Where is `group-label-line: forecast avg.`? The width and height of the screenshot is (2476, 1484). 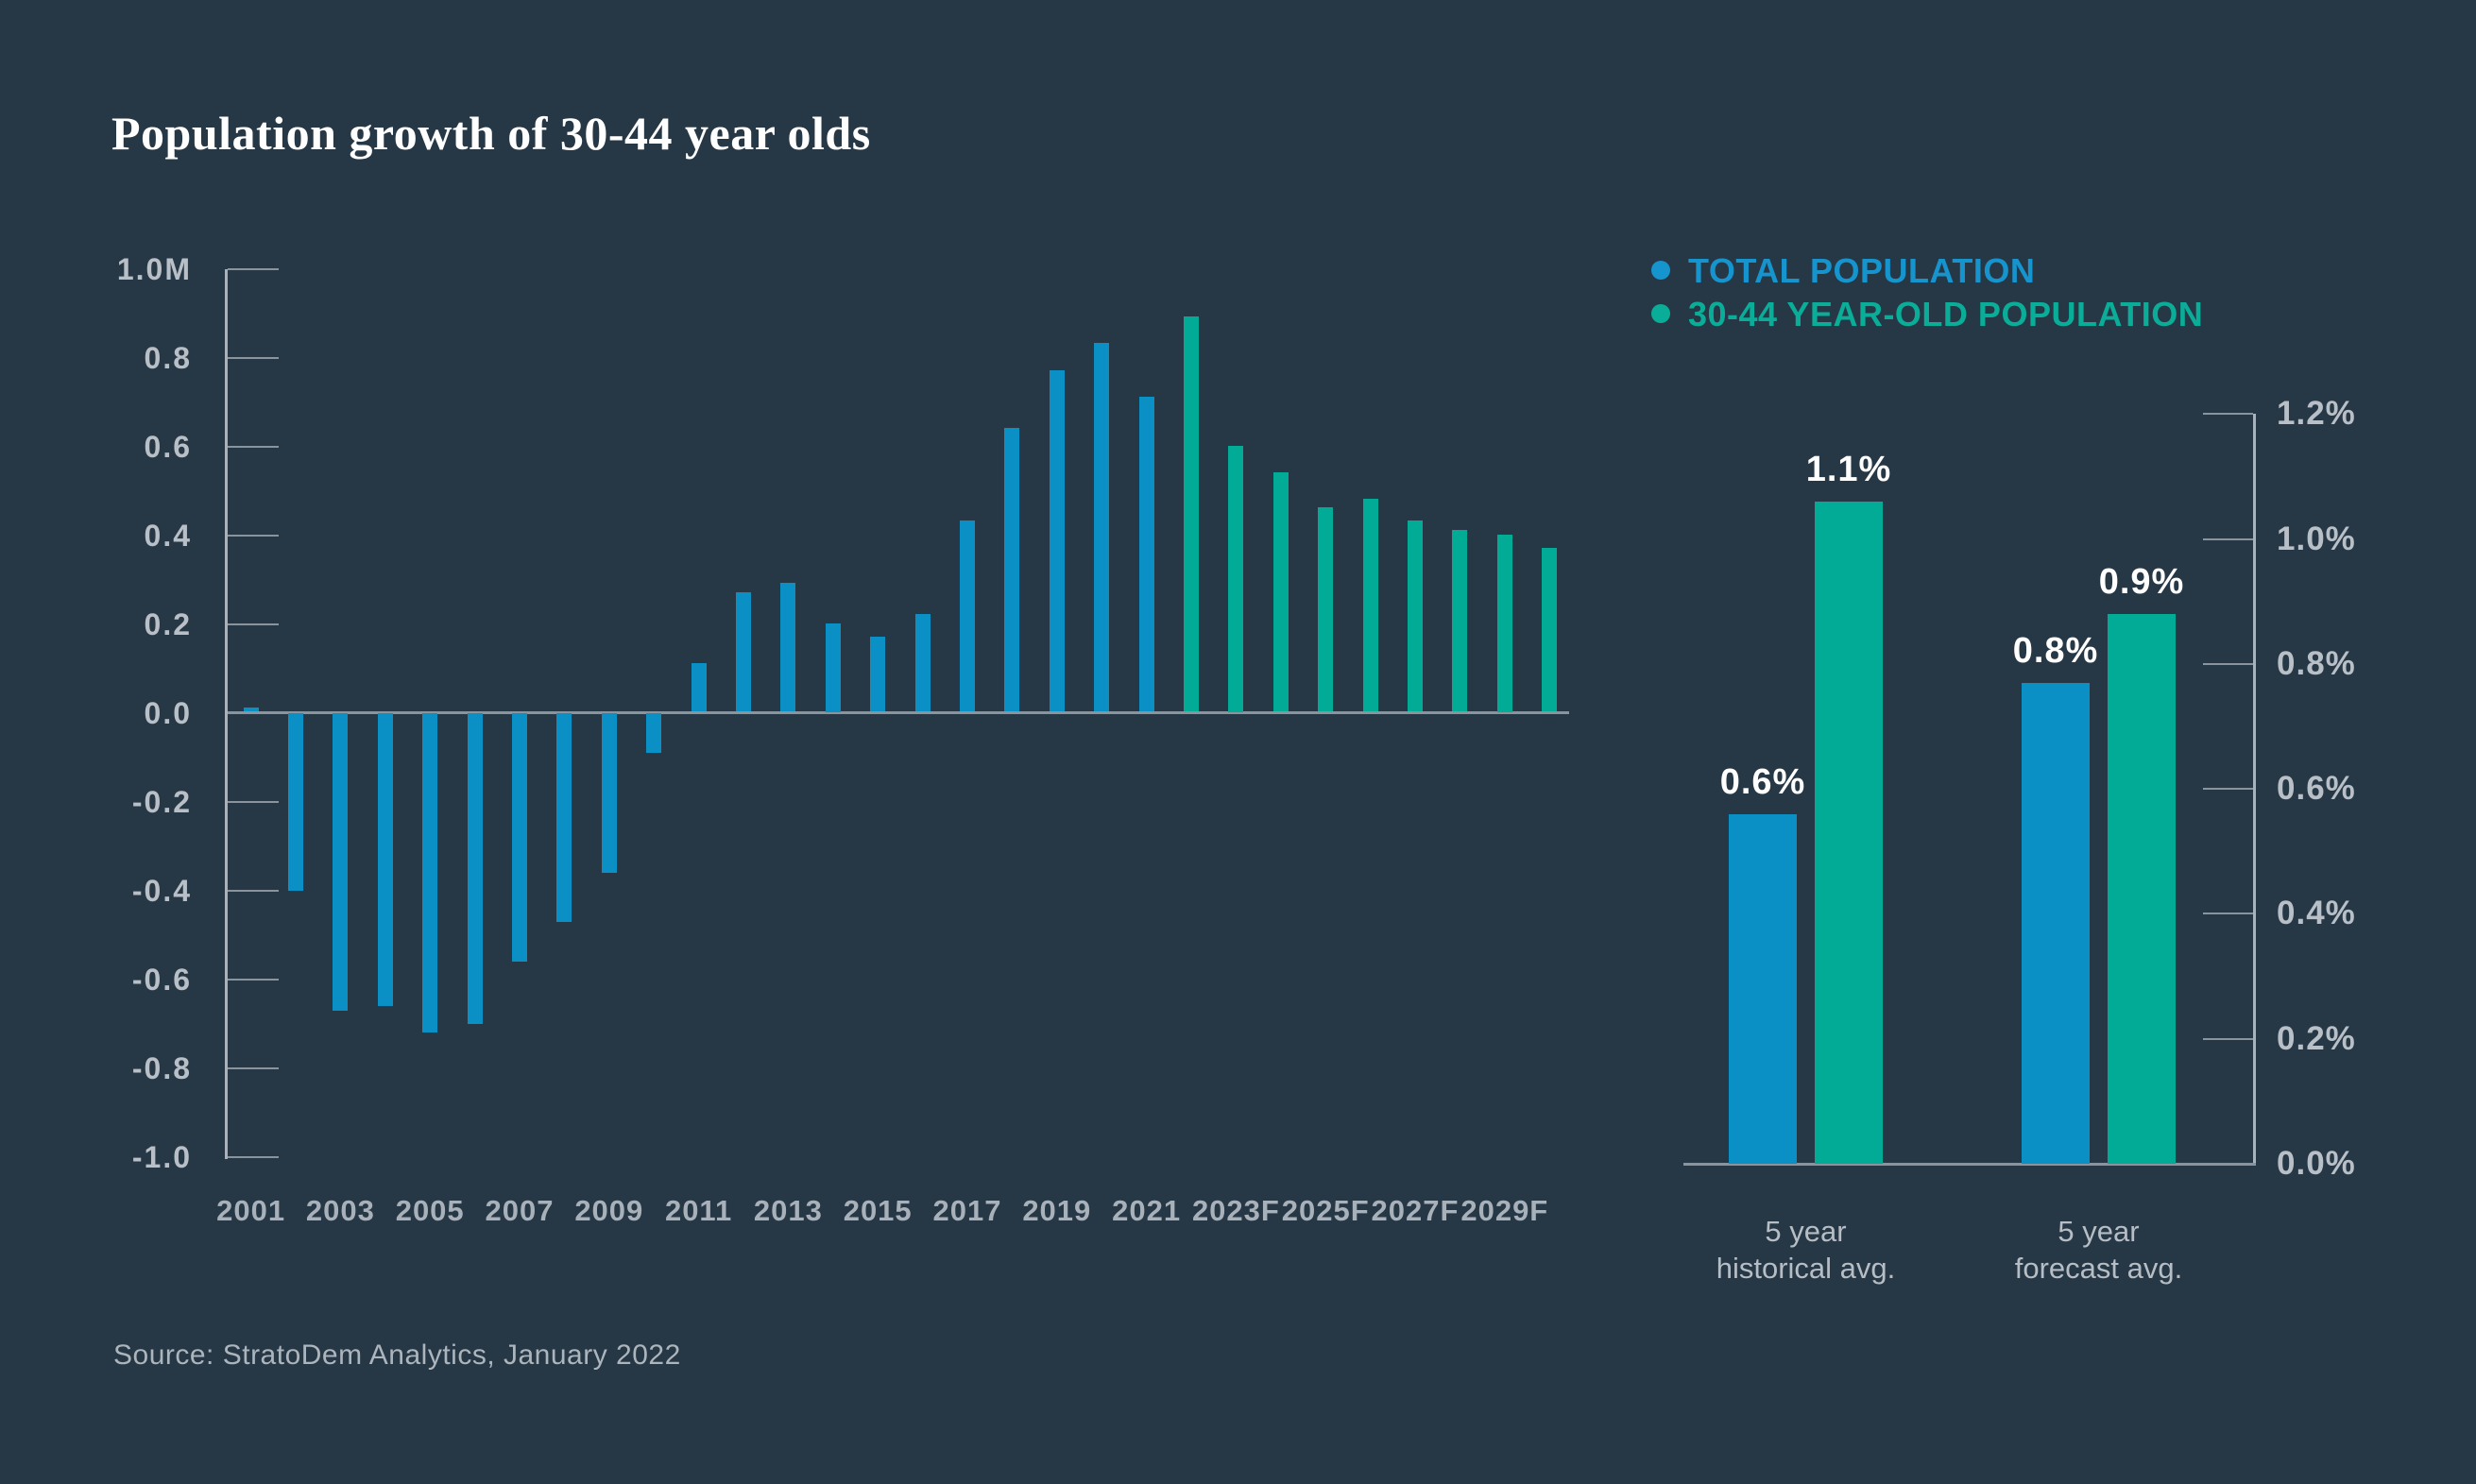 group-label-line: forecast avg. is located at coordinates (2098, 1268).